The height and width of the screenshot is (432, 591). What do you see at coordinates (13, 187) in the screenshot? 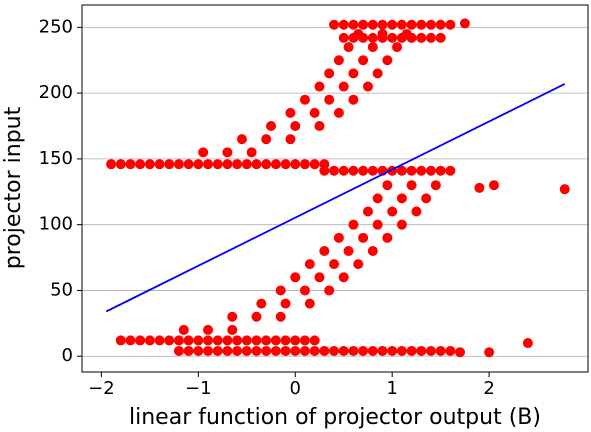
I see `y-axis-label: projector input` at bounding box center [13, 187].